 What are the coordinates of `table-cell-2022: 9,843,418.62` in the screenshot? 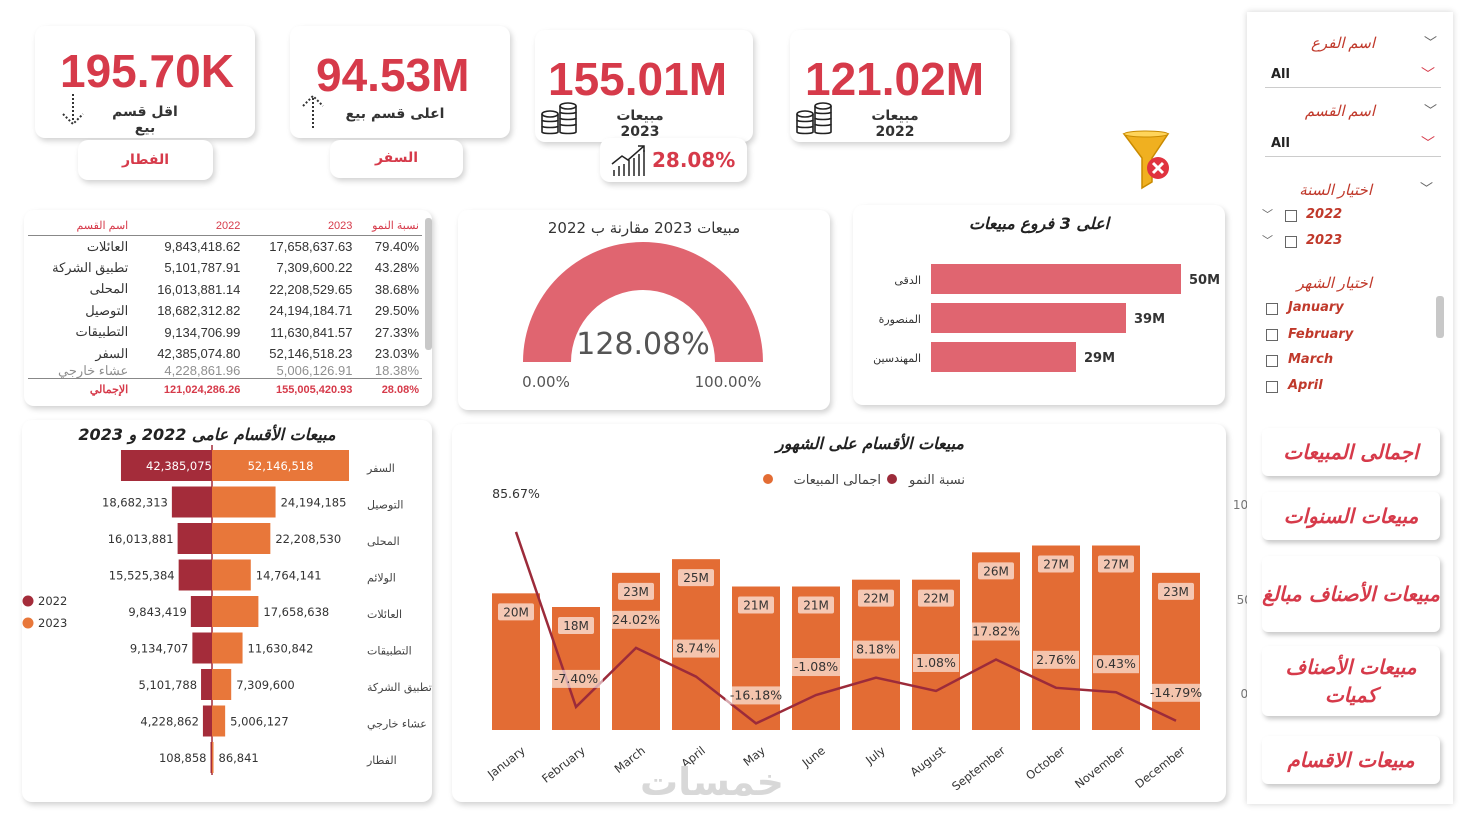 It's located at (202, 246).